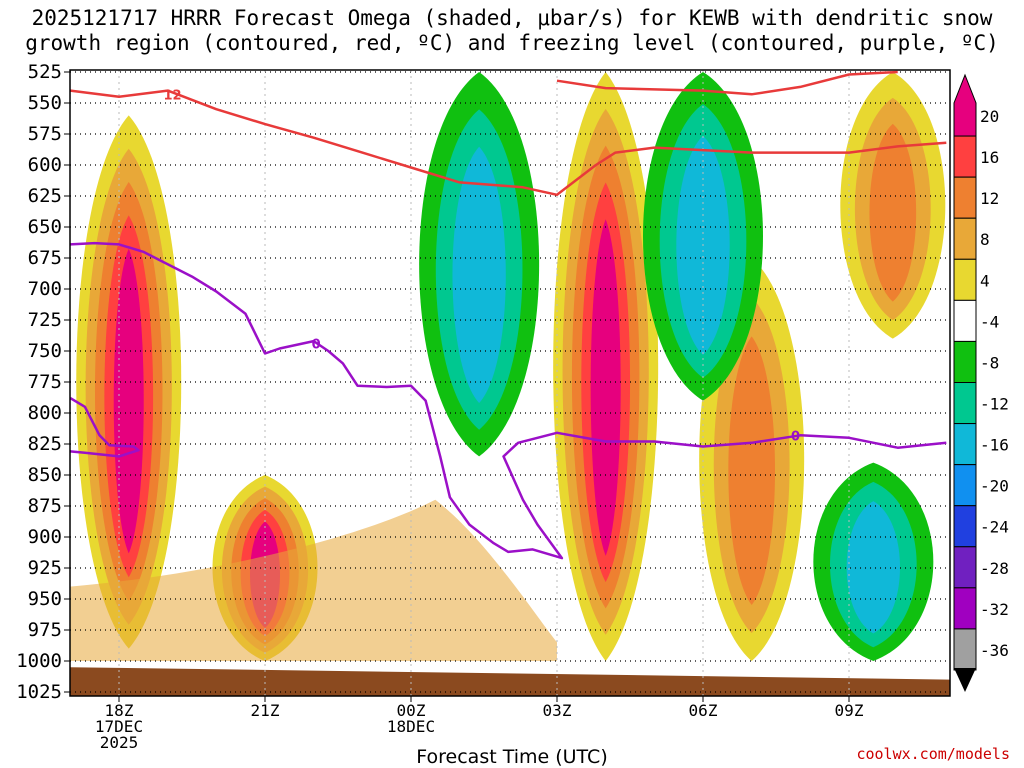 This screenshot has height=768, width=1024. What do you see at coordinates (45, 289) in the screenshot?
I see `y-tick-label-700: 700` at bounding box center [45, 289].